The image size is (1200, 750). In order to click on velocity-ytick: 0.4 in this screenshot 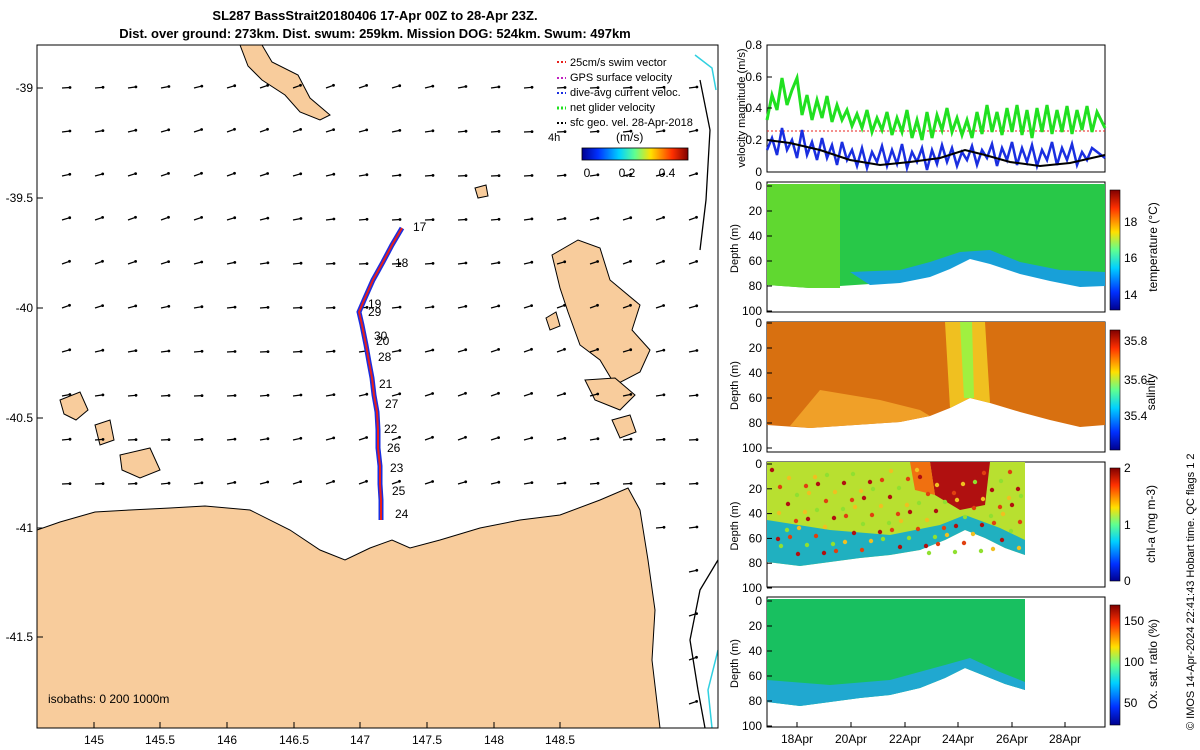, I will do `click(753, 108)`.